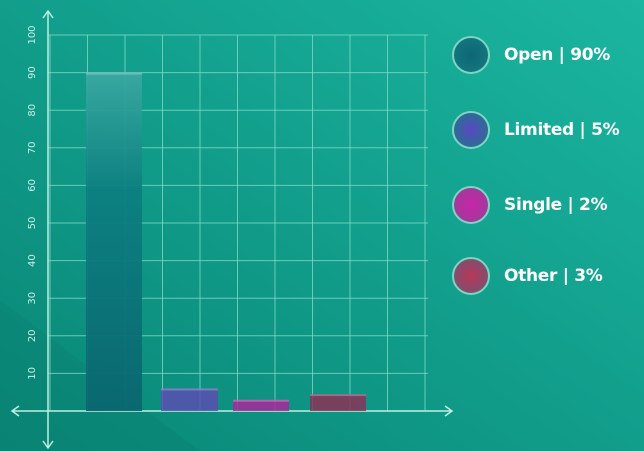  What do you see at coordinates (189, 399) in the screenshot?
I see `bar-limited` at bounding box center [189, 399].